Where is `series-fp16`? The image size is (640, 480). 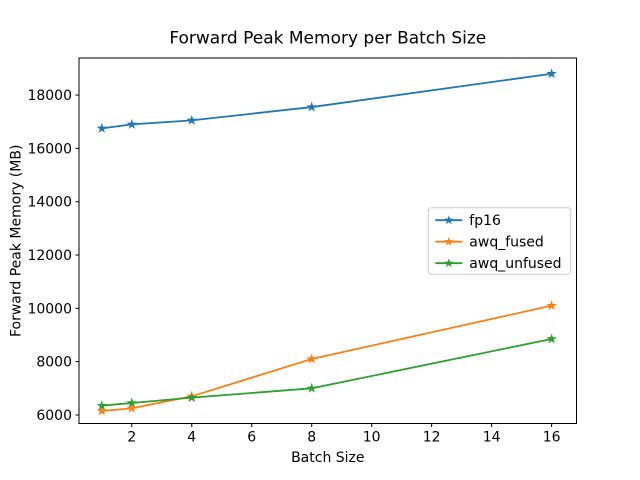 series-fp16 is located at coordinates (326, 100).